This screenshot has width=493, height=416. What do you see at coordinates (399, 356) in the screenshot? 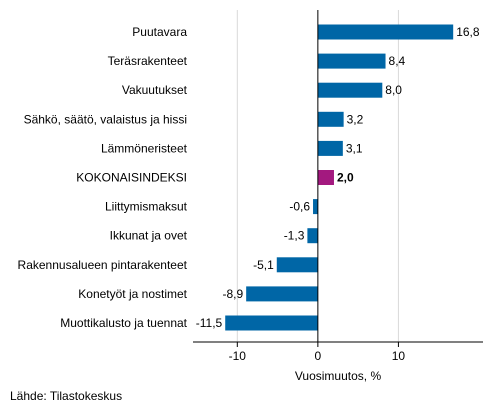
I see `x-tick-label: 10` at bounding box center [399, 356].